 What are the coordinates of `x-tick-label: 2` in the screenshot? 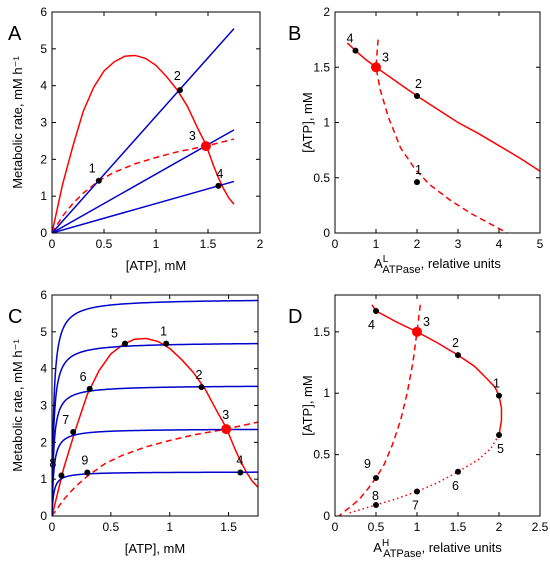 It's located at (417, 244).